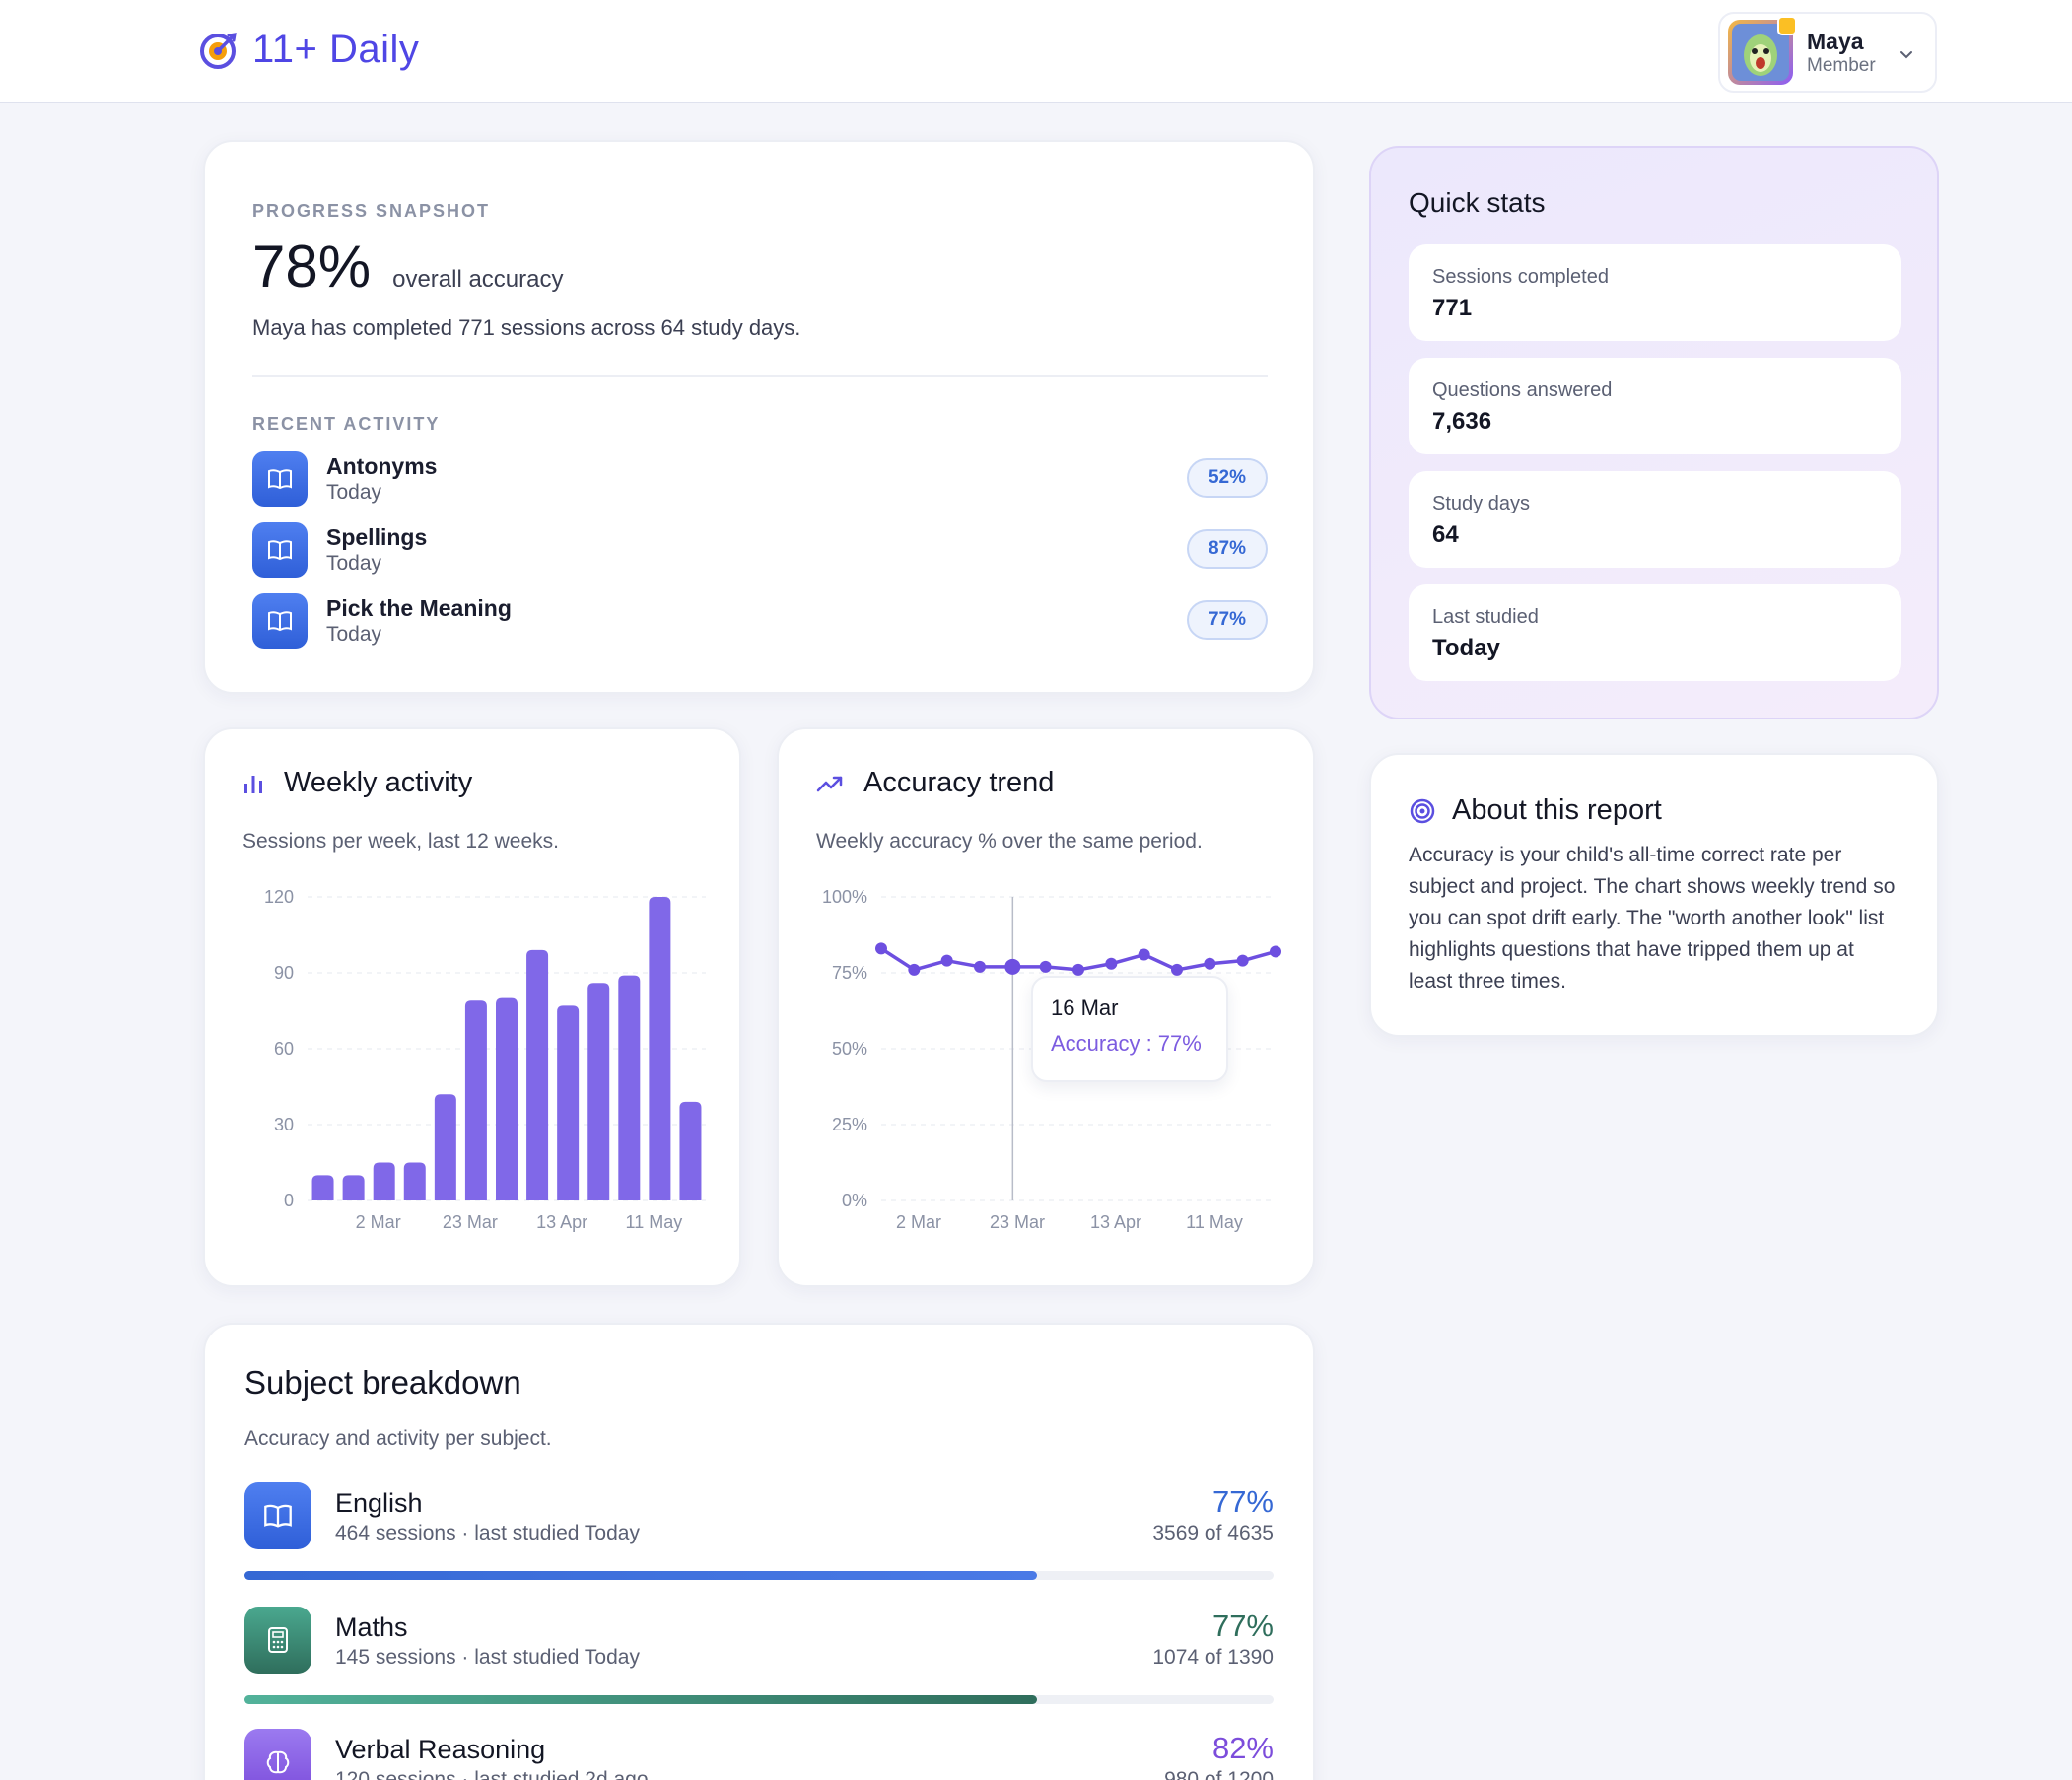 This screenshot has height=1780, width=2072. Describe the element at coordinates (1010, 842) in the screenshot. I see `accuracy-trend-subtitle: Weekly accuracy % over the same period.` at that location.